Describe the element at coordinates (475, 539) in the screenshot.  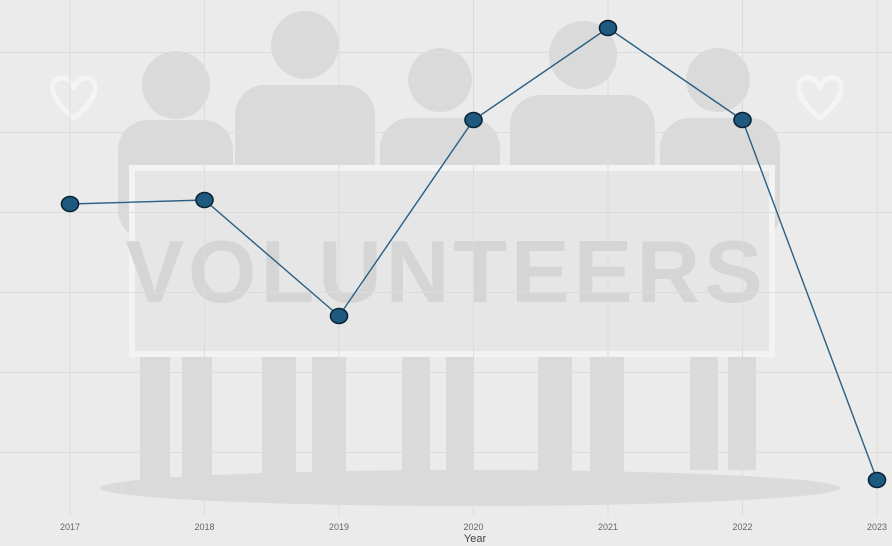
I see `x-axis-title: Year` at that location.